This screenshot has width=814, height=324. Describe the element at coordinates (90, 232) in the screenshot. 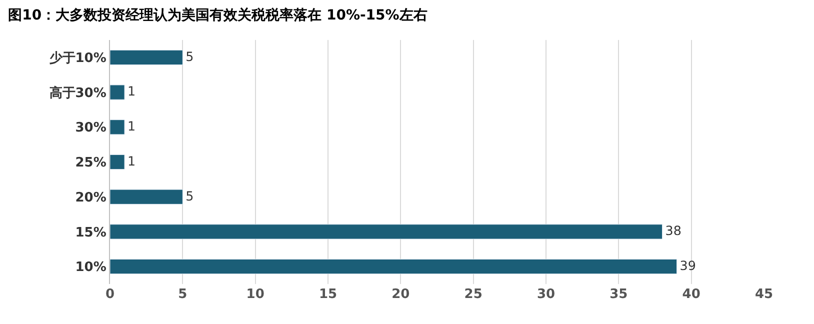

I see `y-tick-label: 15%` at that location.